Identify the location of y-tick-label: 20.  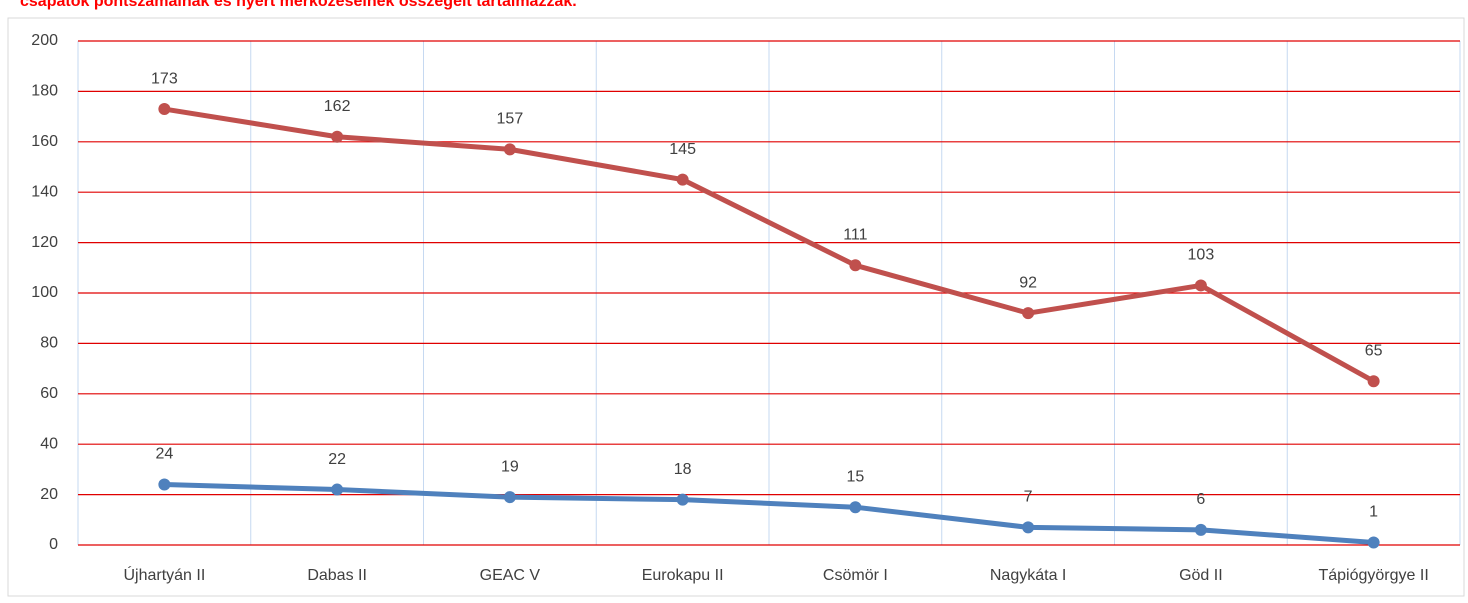
(49, 494).